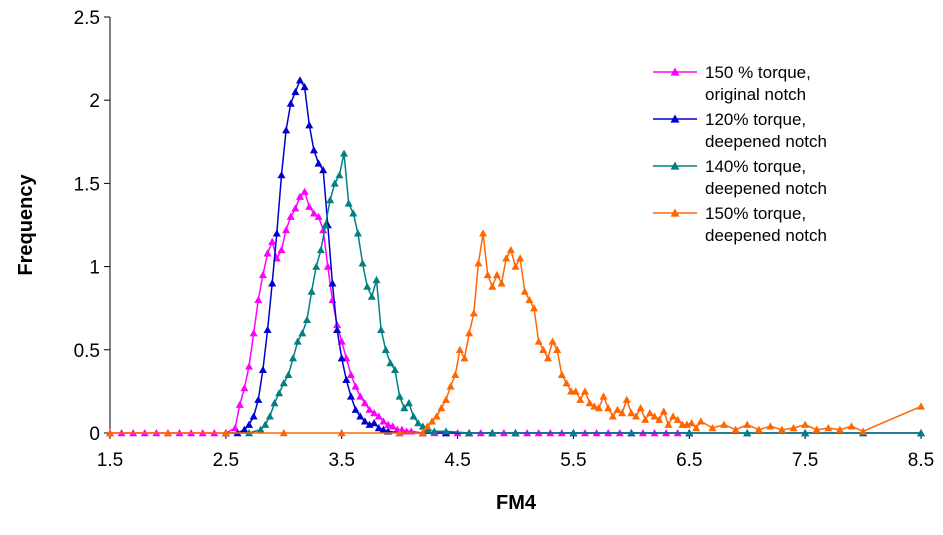  What do you see at coordinates (87, 184) in the screenshot?
I see `y-tick-label: 1.5` at bounding box center [87, 184].